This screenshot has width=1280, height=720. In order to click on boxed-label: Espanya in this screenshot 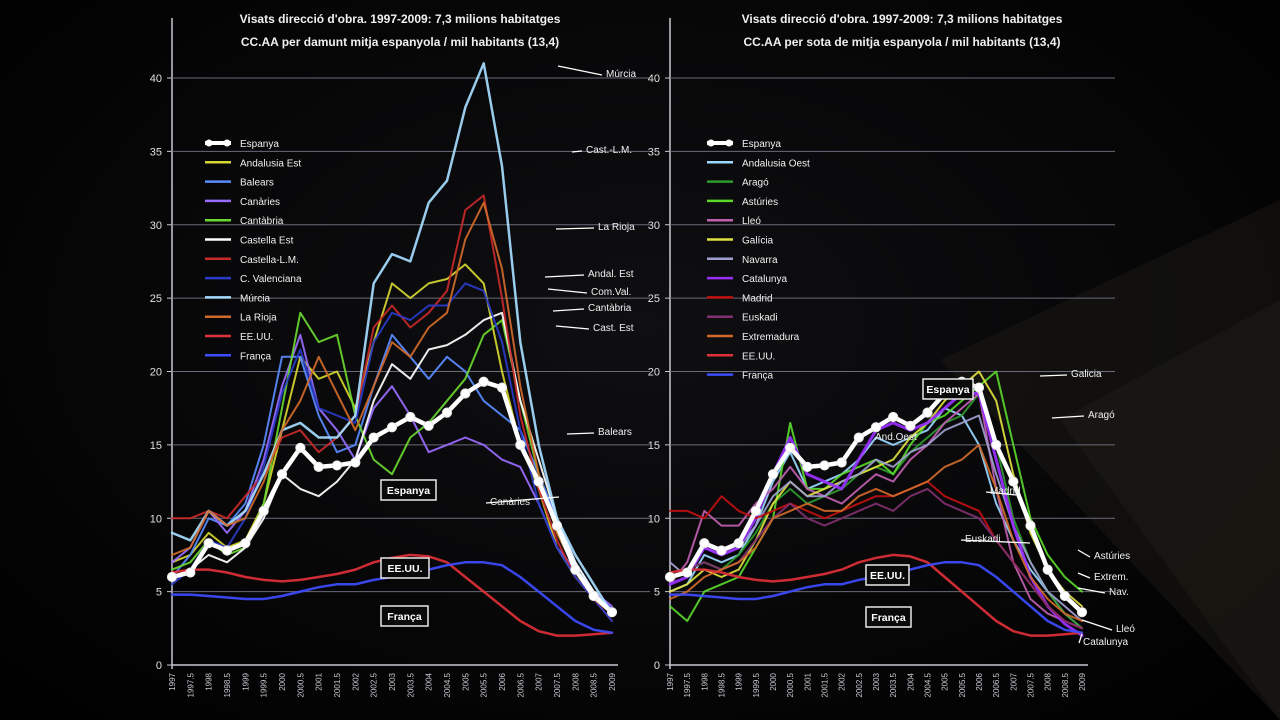, I will do `click(947, 390)`.